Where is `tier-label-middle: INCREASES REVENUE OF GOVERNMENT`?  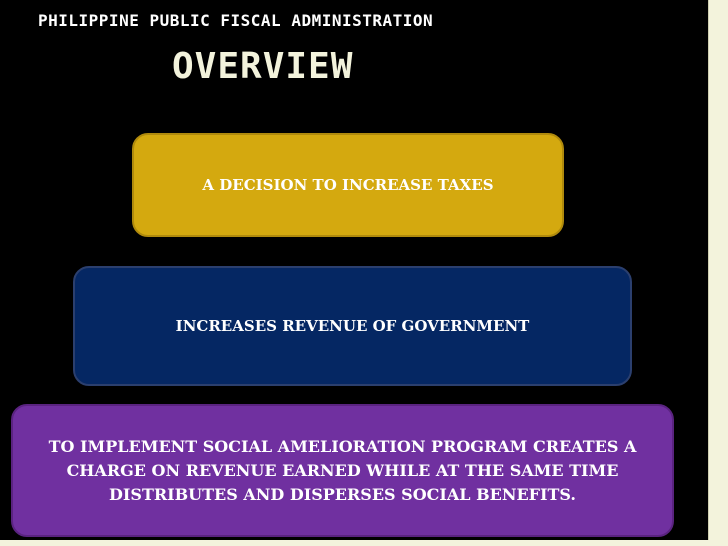
tier-label-middle: INCREASES REVENUE OF GOVERNMENT is located at coordinates (352, 326).